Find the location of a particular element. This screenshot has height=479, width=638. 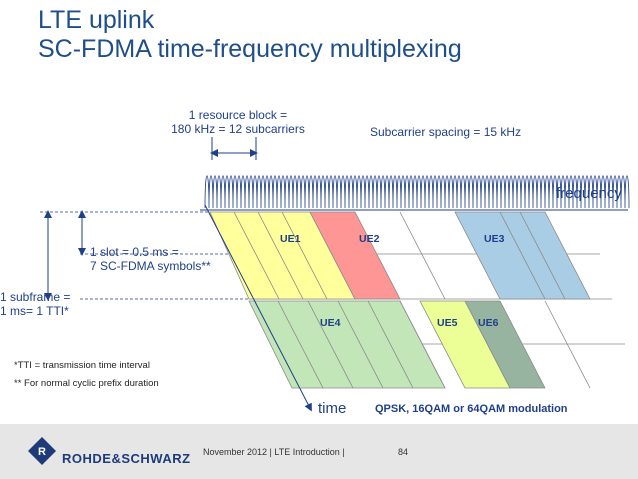

subframe-label: 1 subframe = 1 ms= 1 TTI* is located at coordinates (35, 304).